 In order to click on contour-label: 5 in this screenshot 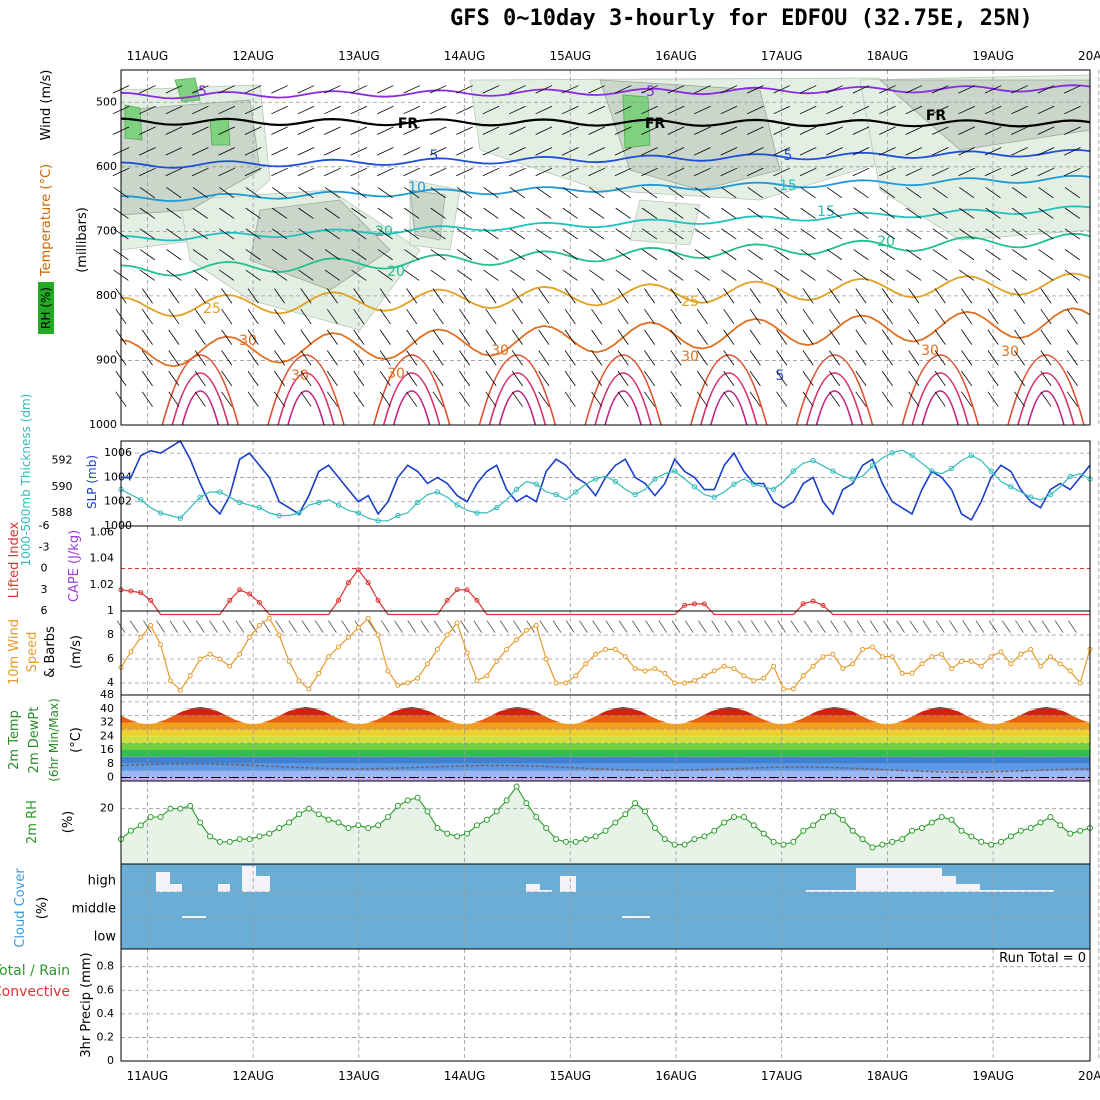, I will do `click(788, 156)`.